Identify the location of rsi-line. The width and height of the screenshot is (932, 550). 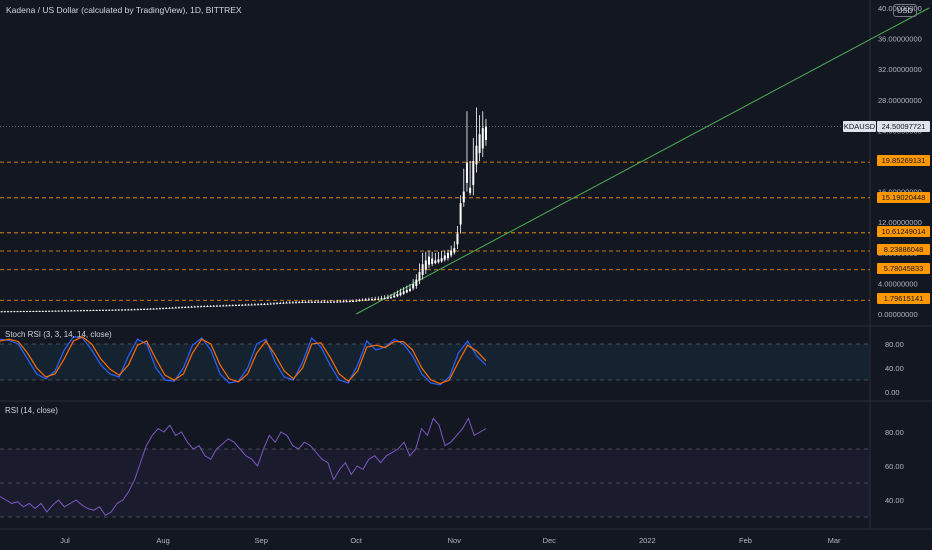
(243, 466).